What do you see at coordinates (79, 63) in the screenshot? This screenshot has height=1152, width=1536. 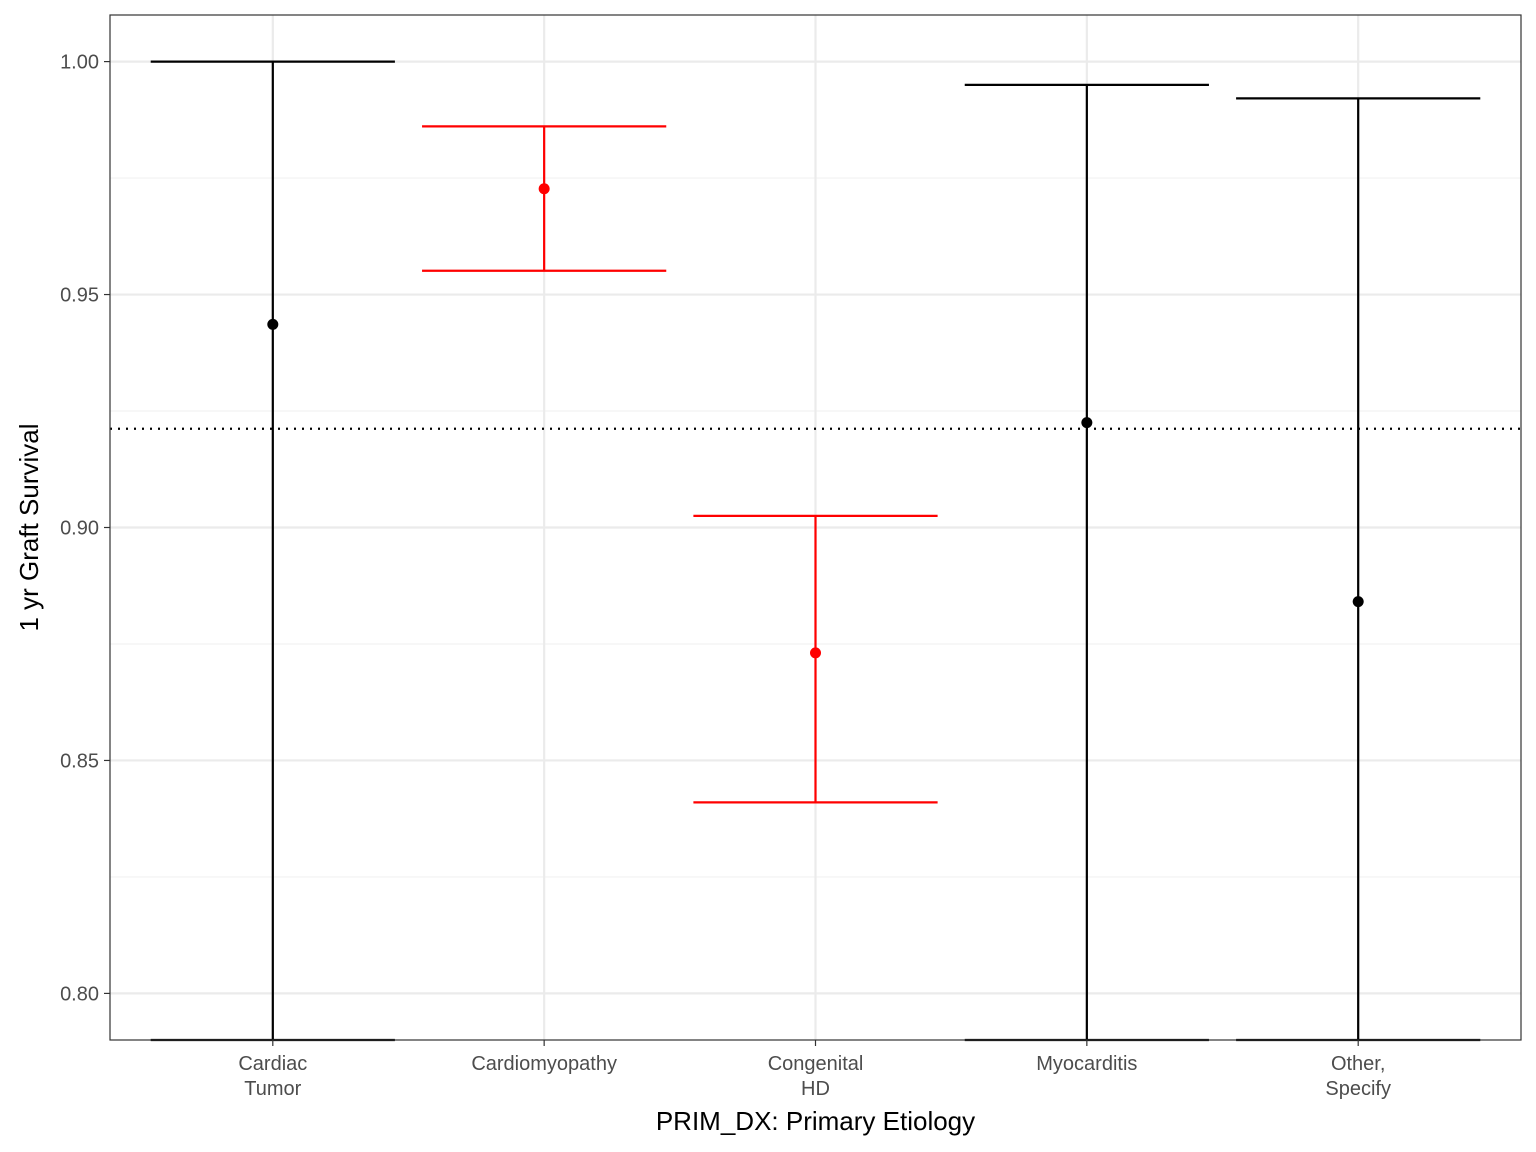 I see `y-tick-label: 1.00` at bounding box center [79, 63].